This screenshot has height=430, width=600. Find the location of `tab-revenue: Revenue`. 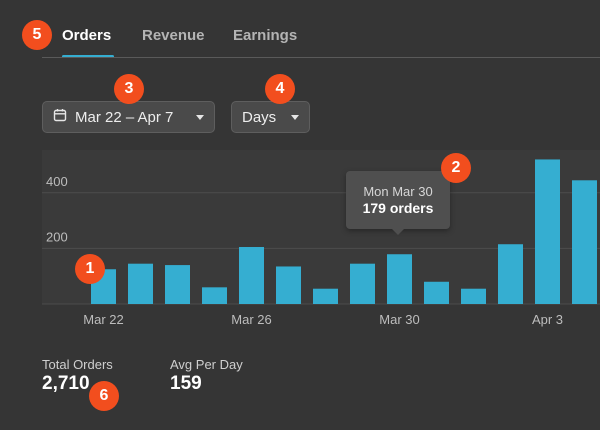

tab-revenue: Revenue is located at coordinates (173, 35).